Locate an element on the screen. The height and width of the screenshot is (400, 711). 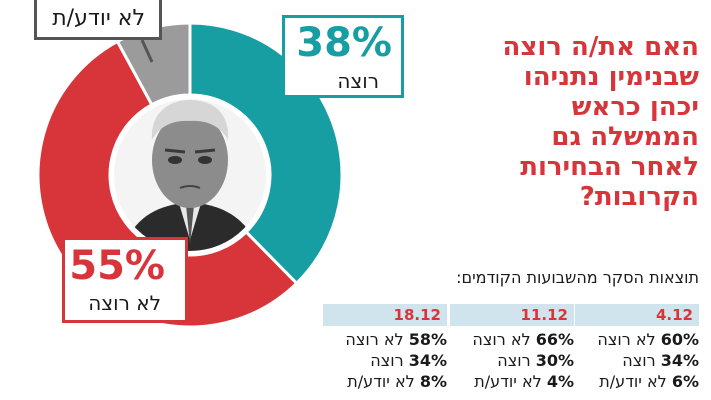
week-row: 58% לא רוצה is located at coordinates (385, 339).